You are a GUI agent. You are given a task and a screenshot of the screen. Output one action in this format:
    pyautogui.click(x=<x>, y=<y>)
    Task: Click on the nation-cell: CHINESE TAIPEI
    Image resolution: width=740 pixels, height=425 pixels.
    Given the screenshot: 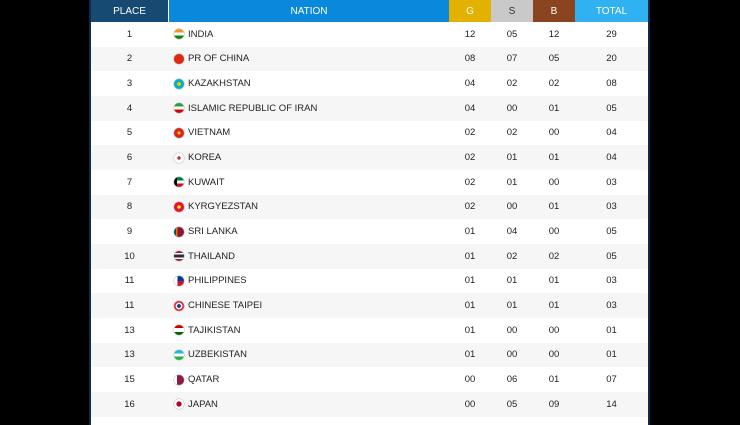 What is the action you would take?
    pyautogui.click(x=308, y=305)
    